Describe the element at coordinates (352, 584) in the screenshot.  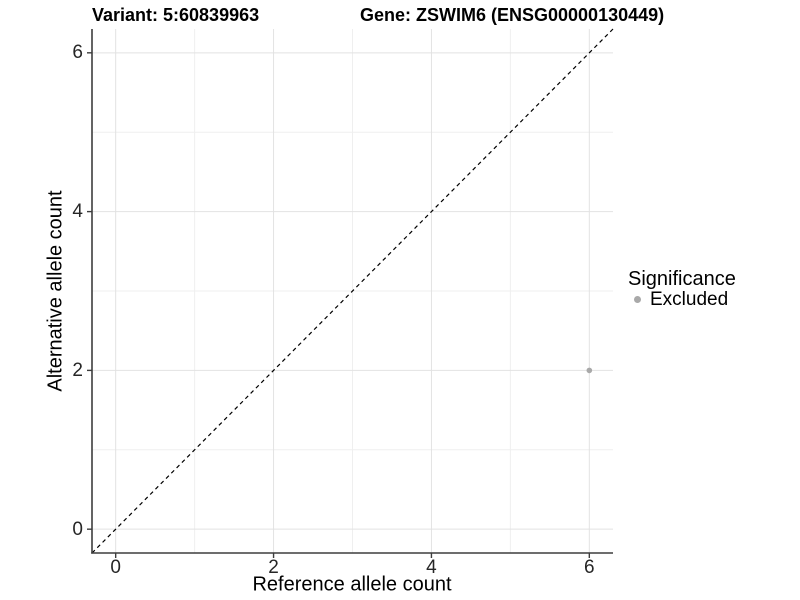
I see `x-axis-title: Reference allele count` at that location.